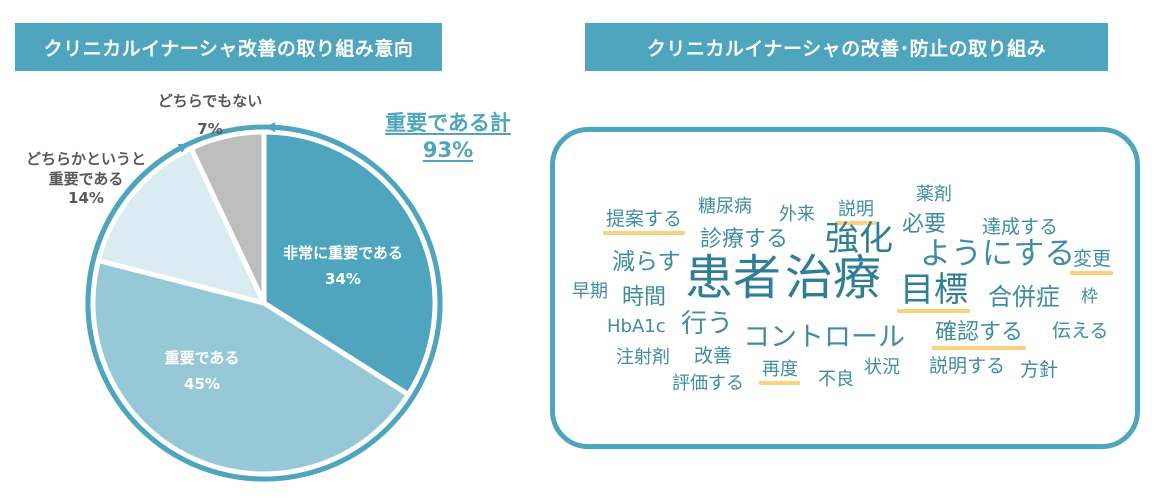 The width and height of the screenshot is (1161, 501). What do you see at coordinates (846, 47) in the screenshot?
I see `right-panel-title: クリニカルイナーシャの改善･防止の取り組み` at bounding box center [846, 47].